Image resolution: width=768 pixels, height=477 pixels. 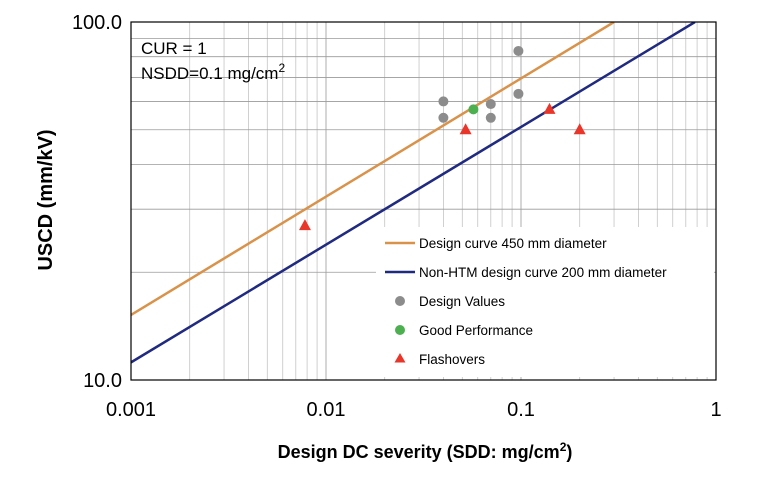 I want to click on y-tick-label: 100.0, so click(x=97, y=23).